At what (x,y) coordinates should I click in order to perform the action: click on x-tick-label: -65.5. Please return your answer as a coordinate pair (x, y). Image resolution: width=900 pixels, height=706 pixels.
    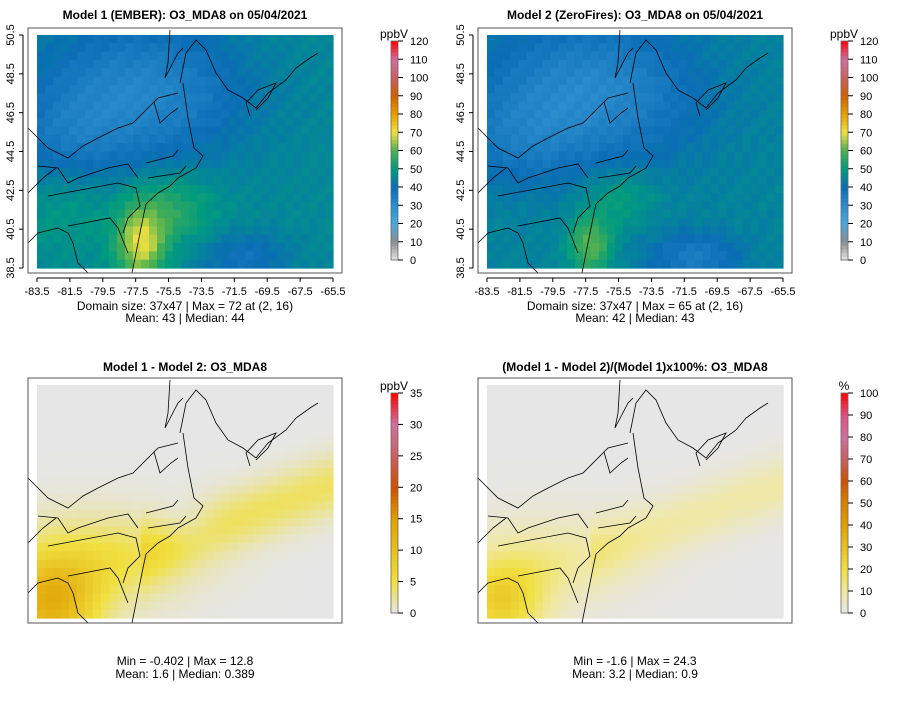
    Looking at the image, I should click on (782, 292).